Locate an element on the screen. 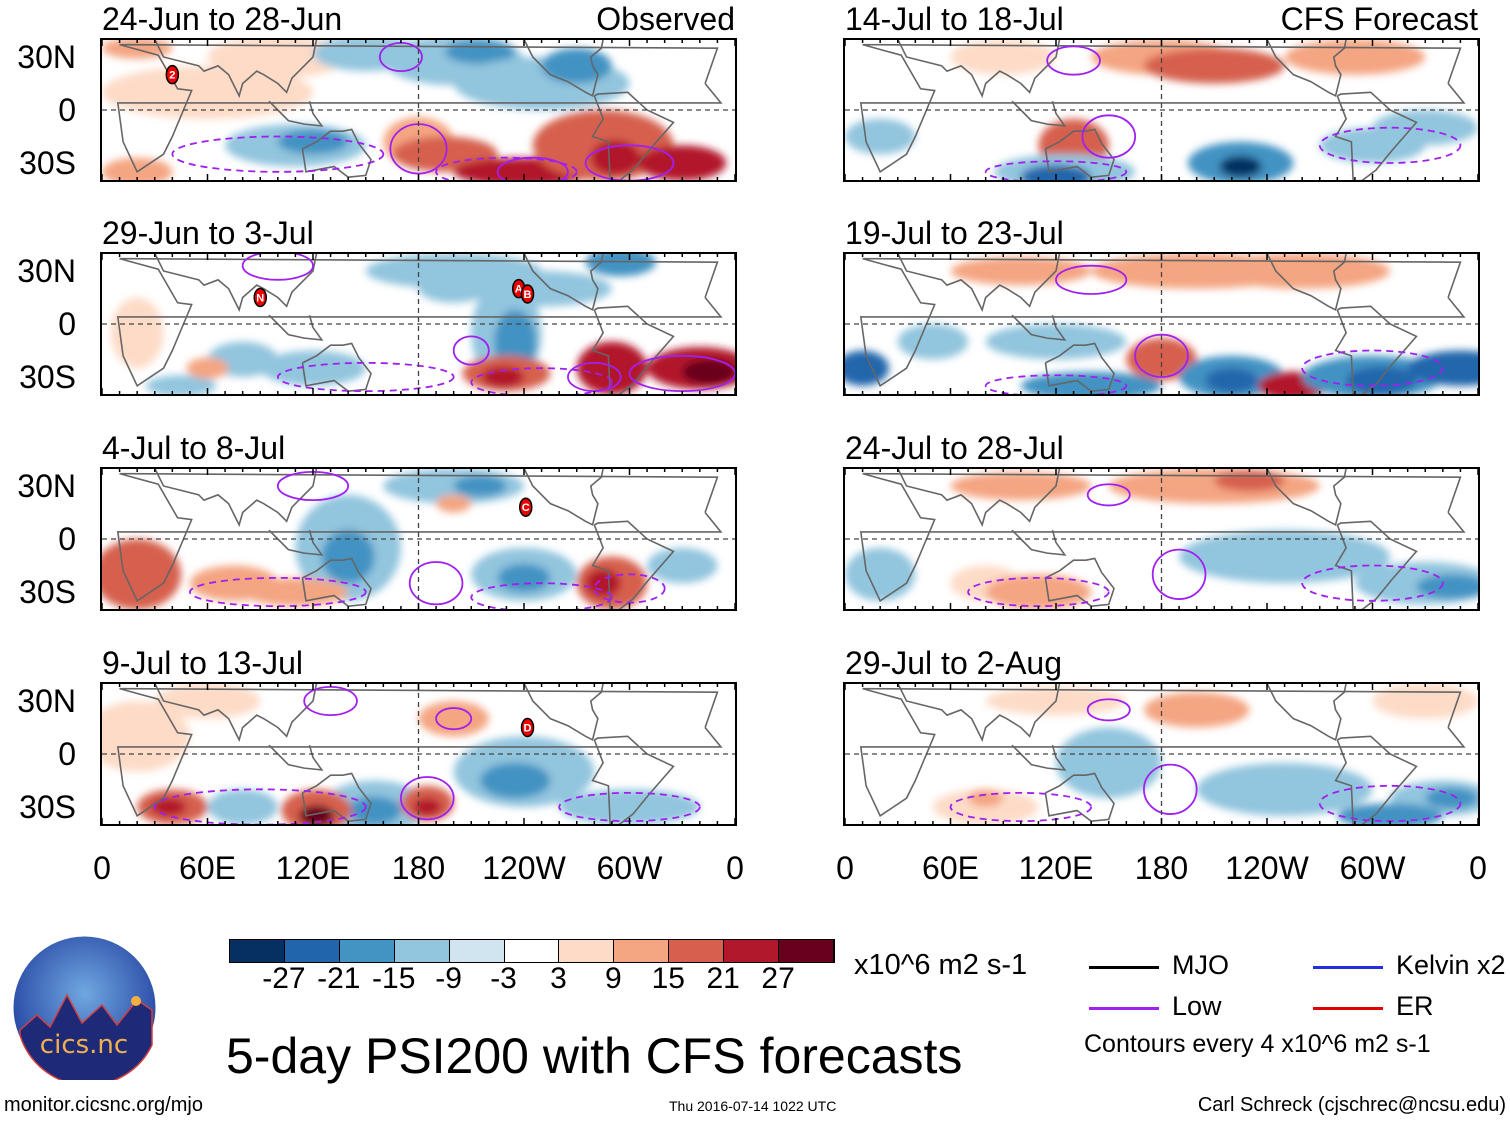  lon-label: 60E is located at coordinates (950, 868).